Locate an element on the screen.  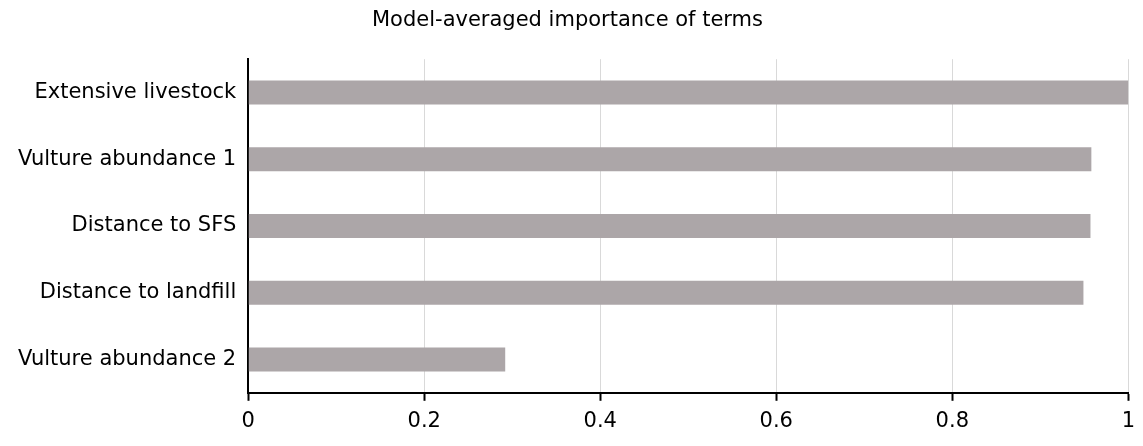
x-tick-label: 0.8 is located at coordinates (952, 419).